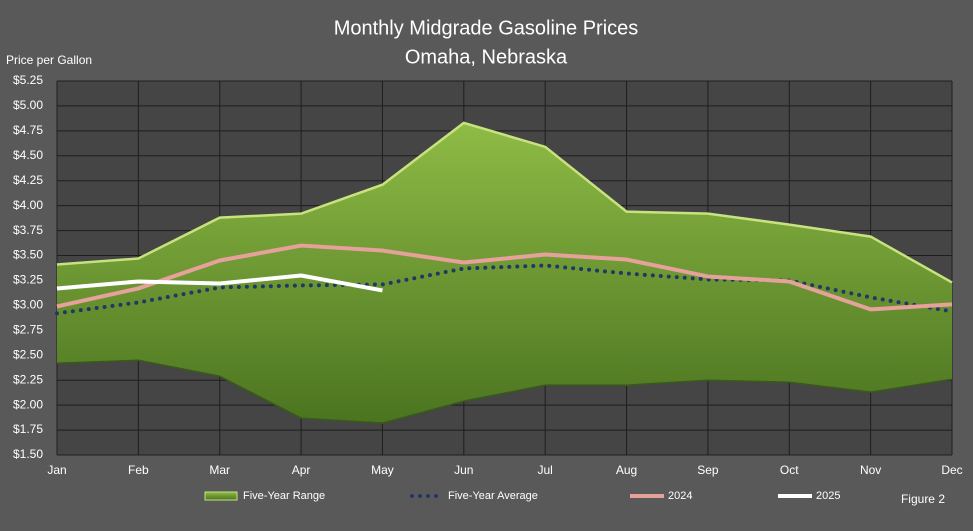 This screenshot has height=531, width=973. What do you see at coordinates (28, 205) in the screenshot?
I see `y-tick-label: $4.00` at bounding box center [28, 205].